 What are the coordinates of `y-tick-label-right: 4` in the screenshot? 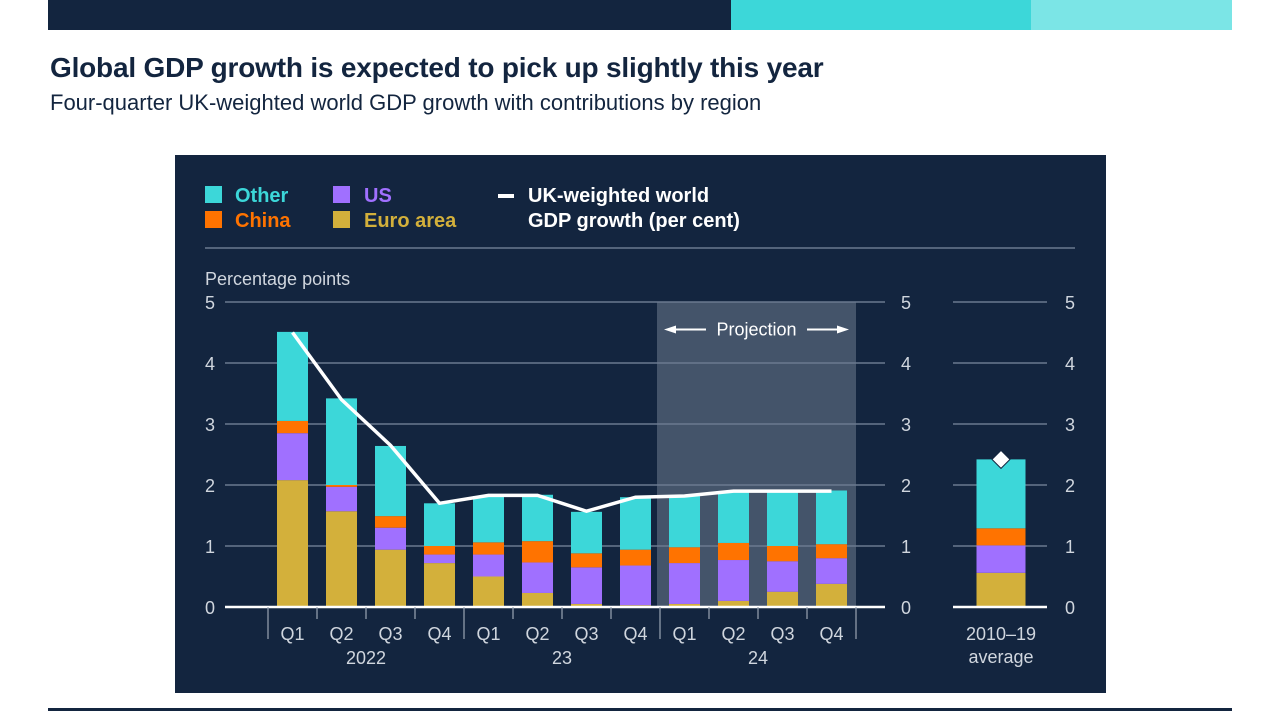 It's located at (906, 364).